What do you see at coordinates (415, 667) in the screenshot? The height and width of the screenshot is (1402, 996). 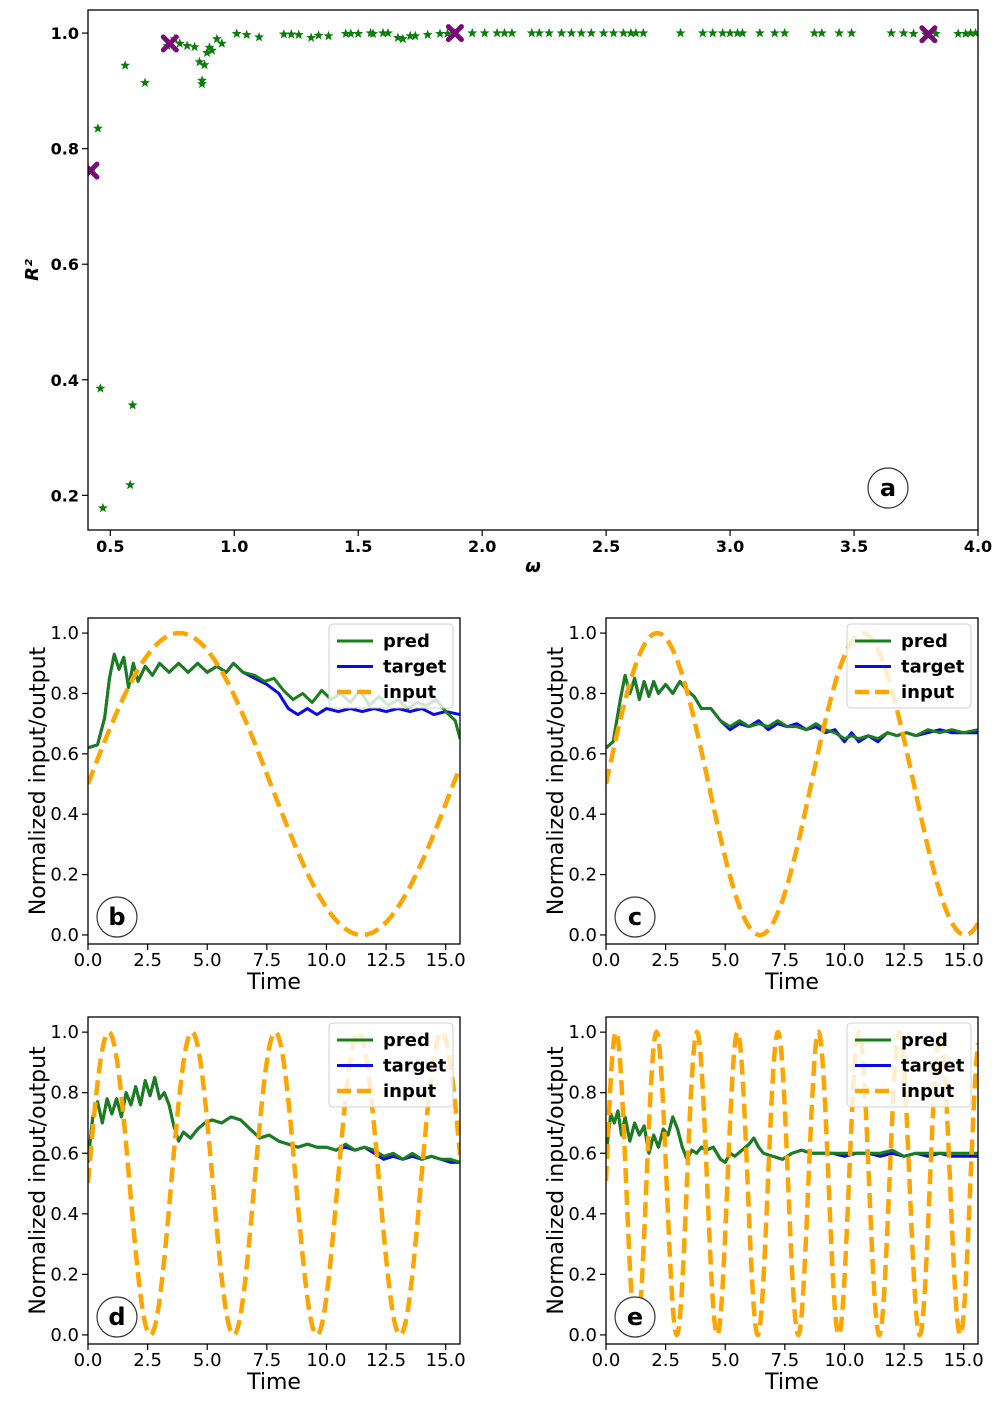 I see `legend-label-target: target` at bounding box center [415, 667].